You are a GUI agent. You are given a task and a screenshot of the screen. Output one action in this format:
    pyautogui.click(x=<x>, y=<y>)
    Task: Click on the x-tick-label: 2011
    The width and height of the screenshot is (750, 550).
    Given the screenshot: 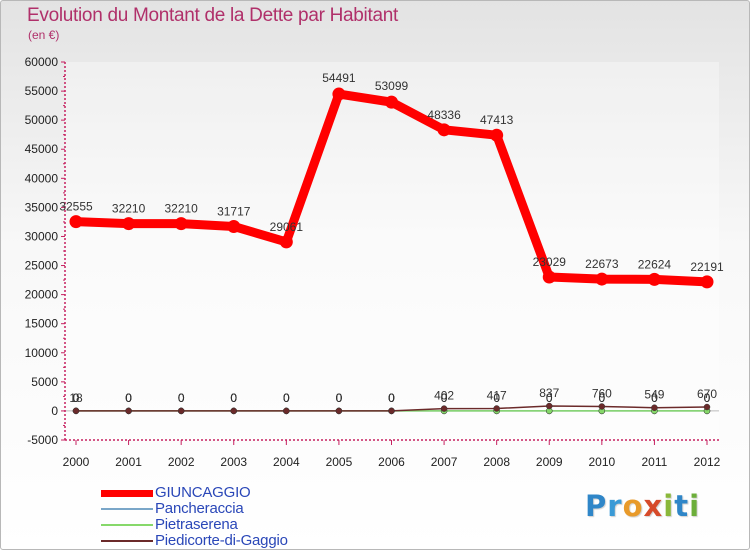 What is the action you would take?
    pyautogui.click(x=655, y=462)
    